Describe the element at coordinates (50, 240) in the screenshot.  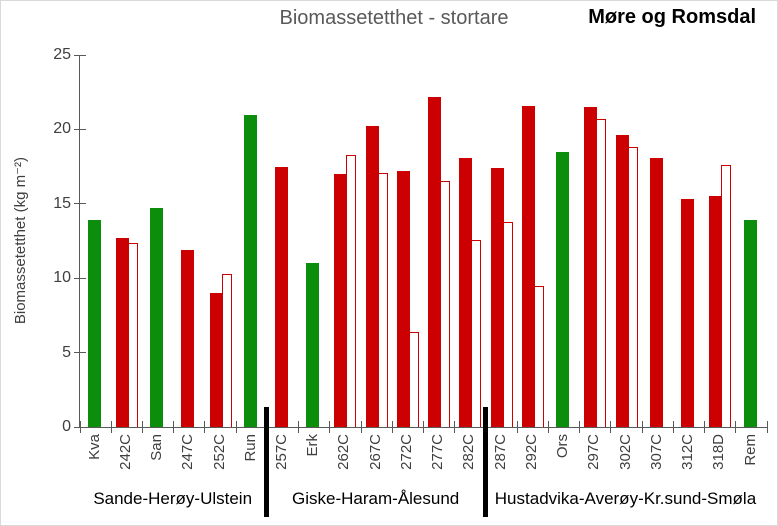
I see `y-tick-labels: 0 5 10 15 20 25` at that location.